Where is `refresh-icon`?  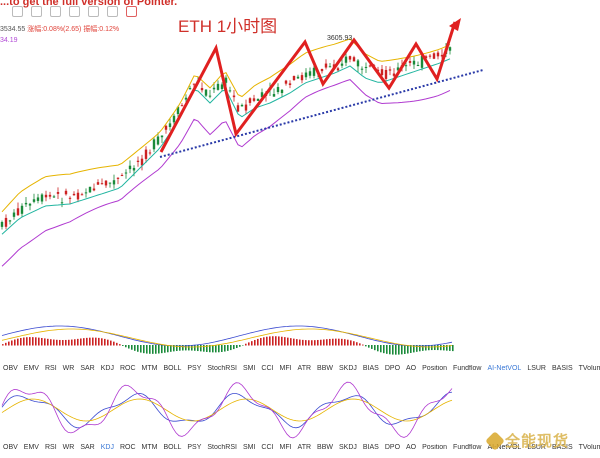
refresh-icon is located at coordinates (74, 11).